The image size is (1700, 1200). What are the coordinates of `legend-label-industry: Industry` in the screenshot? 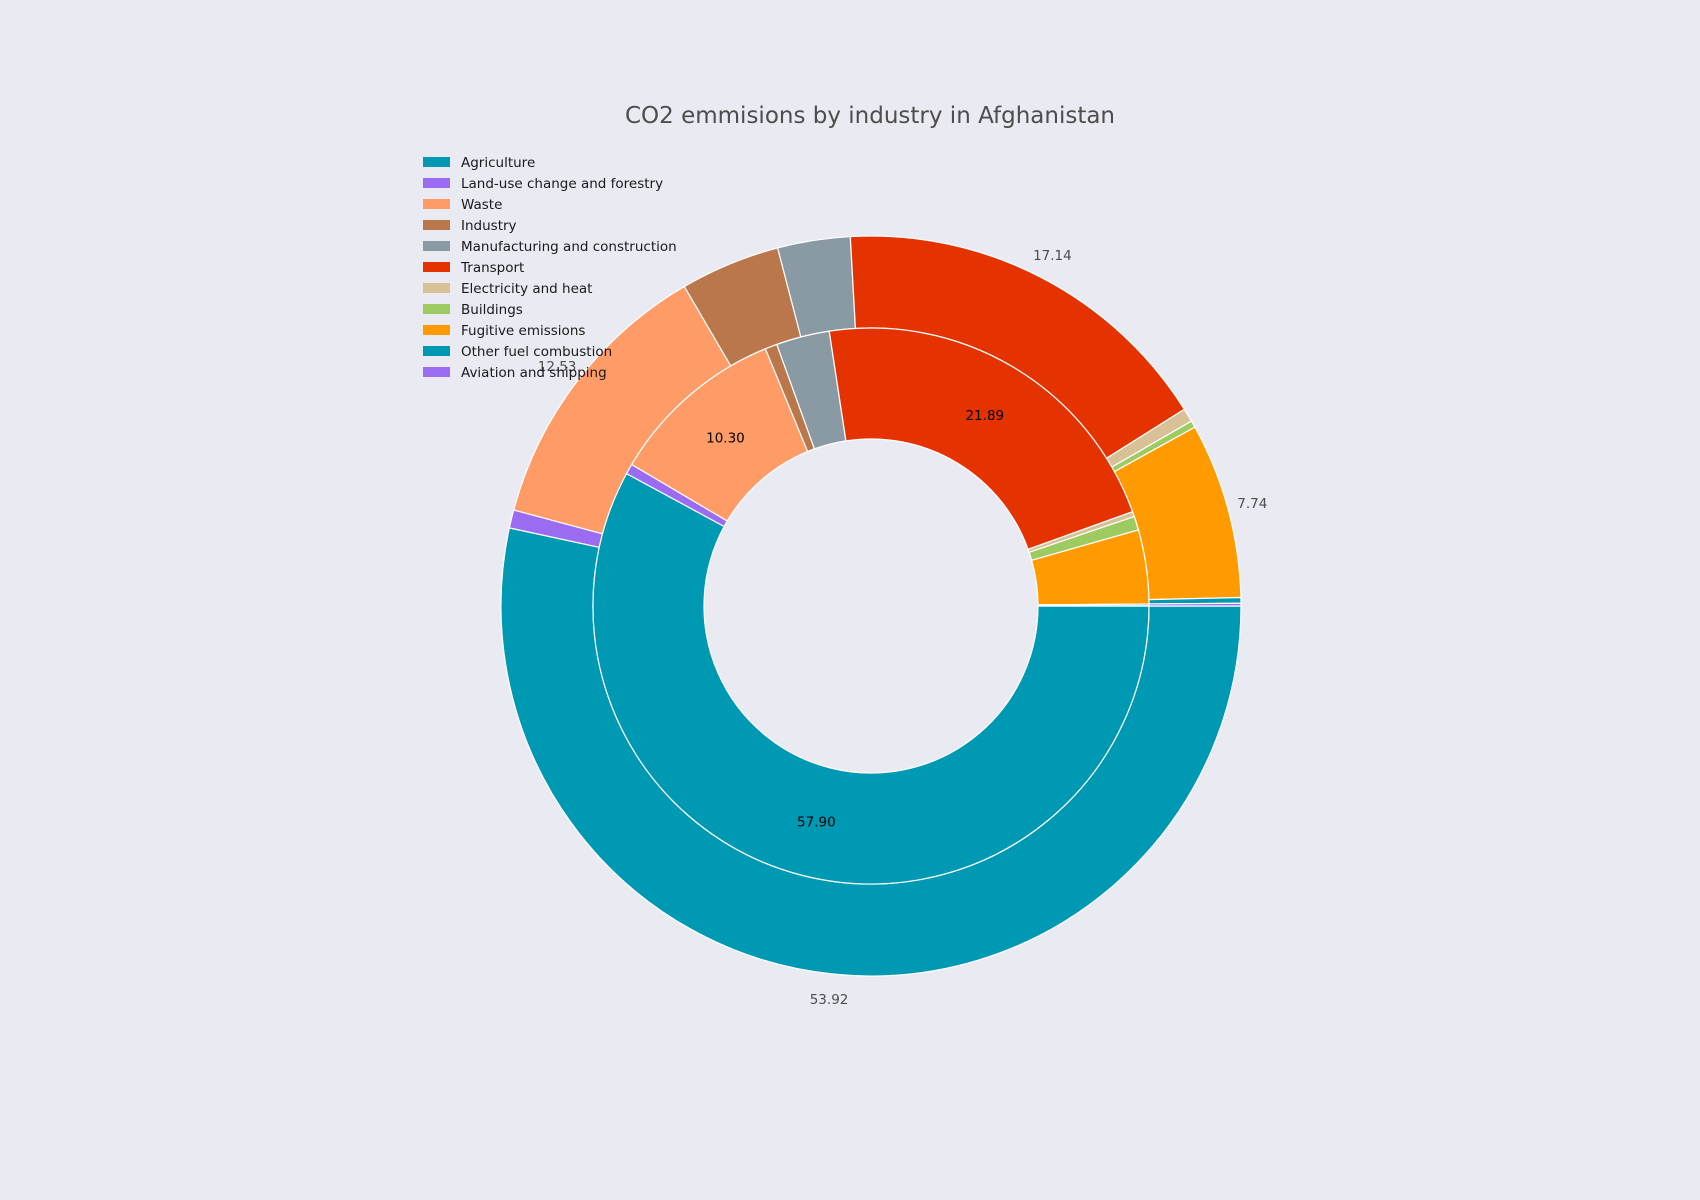 It's located at (489, 226).